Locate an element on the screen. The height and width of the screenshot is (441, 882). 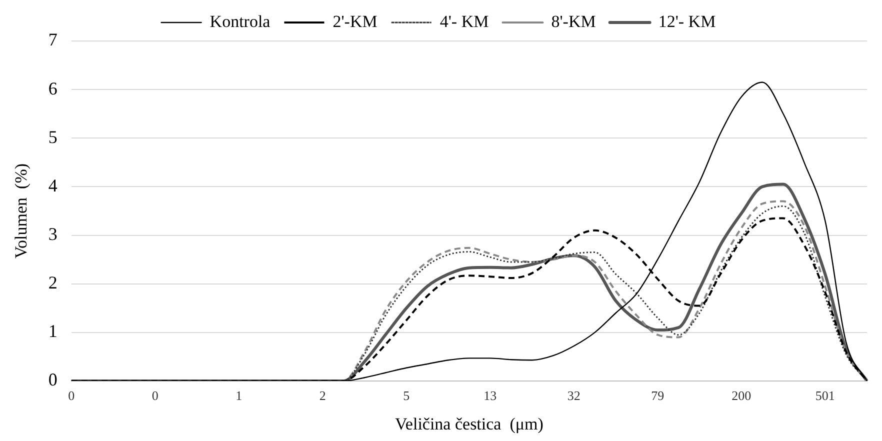
legend-label: Kontrola is located at coordinates (240, 21).